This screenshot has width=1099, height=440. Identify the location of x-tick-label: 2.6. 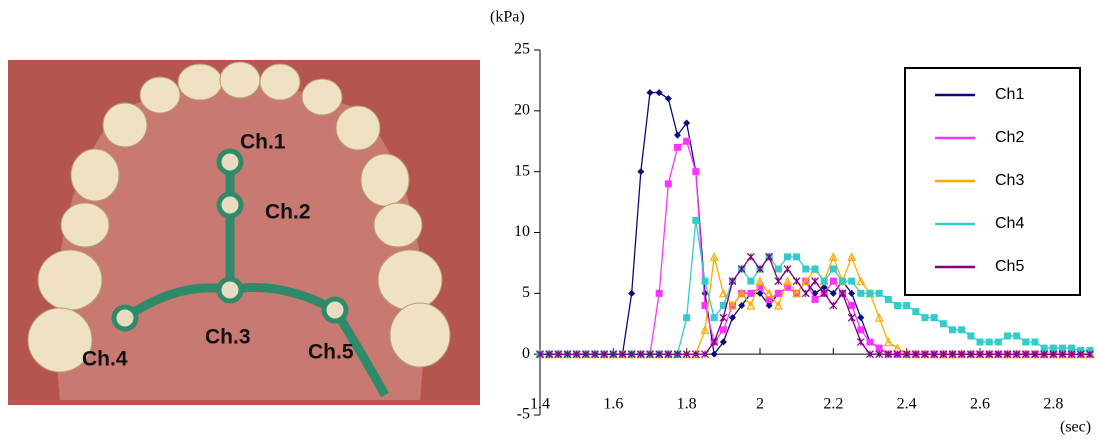
(980, 404).